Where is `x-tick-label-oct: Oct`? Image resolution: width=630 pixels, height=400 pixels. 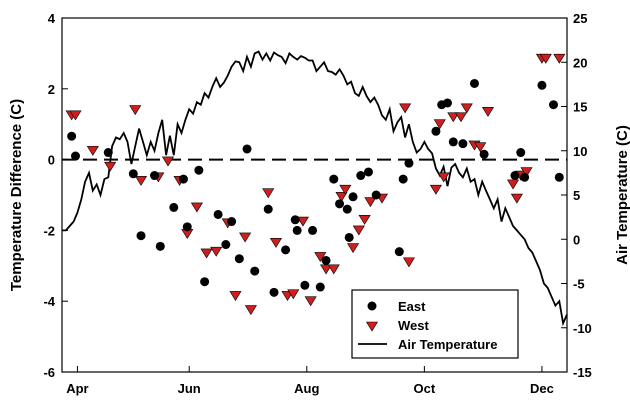
x-tick-label-oct: Oct is located at coordinates (425, 388).